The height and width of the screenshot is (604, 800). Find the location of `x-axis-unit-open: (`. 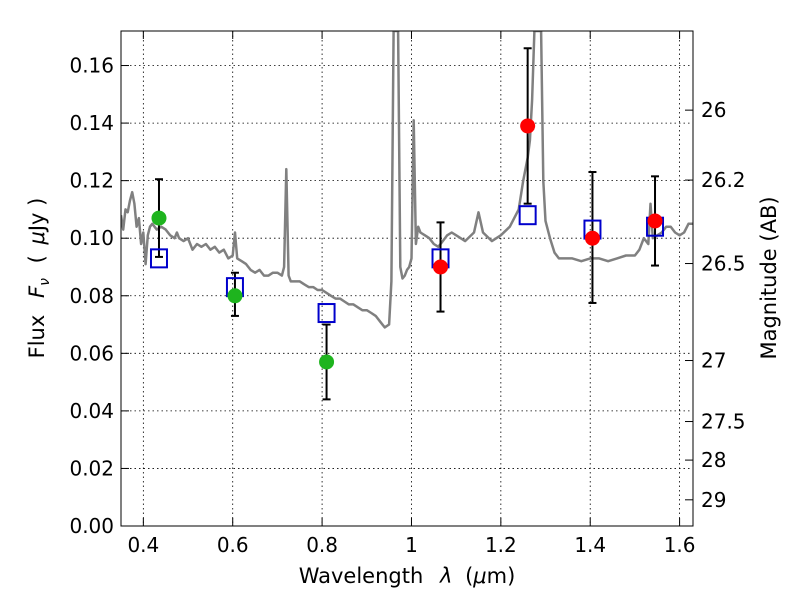

x-axis-unit-open: ( is located at coordinates (469, 576).